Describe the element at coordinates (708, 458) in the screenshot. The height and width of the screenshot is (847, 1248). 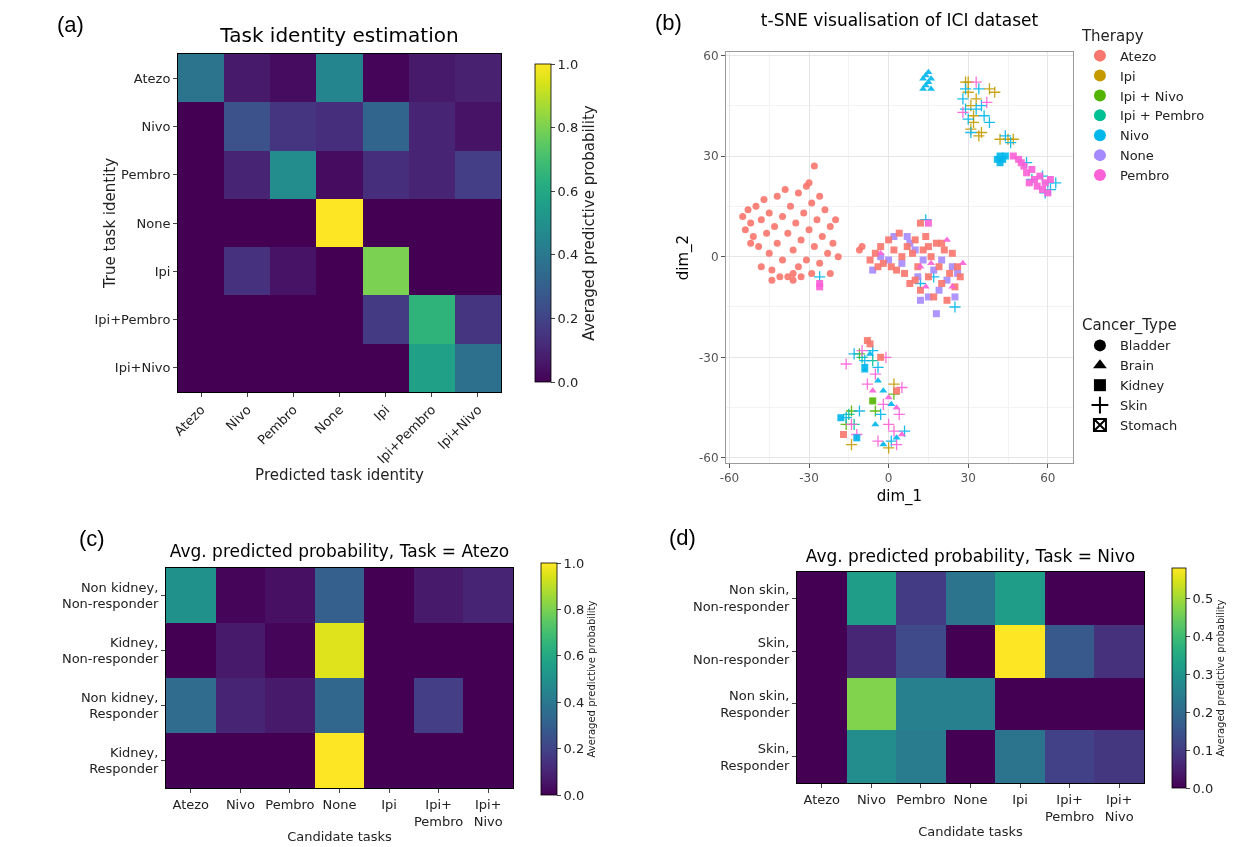
I see `y-tick-label: -60` at that location.